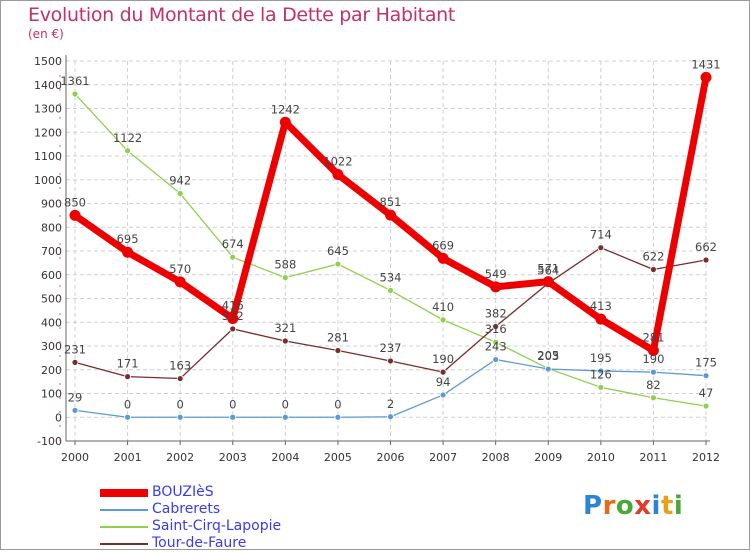  What do you see at coordinates (496, 329) in the screenshot?
I see `data-label: 316` at bounding box center [496, 329].